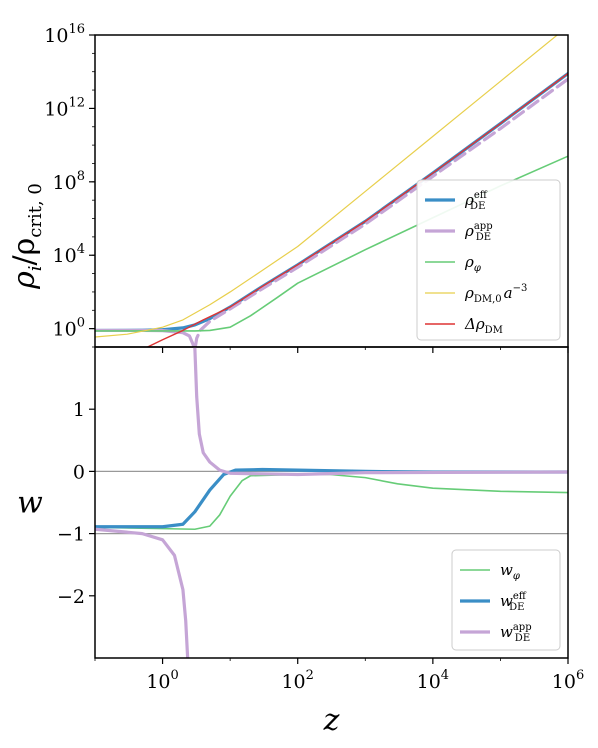  I want to click on x-tick-label: 10⁶, so click(568, 680).